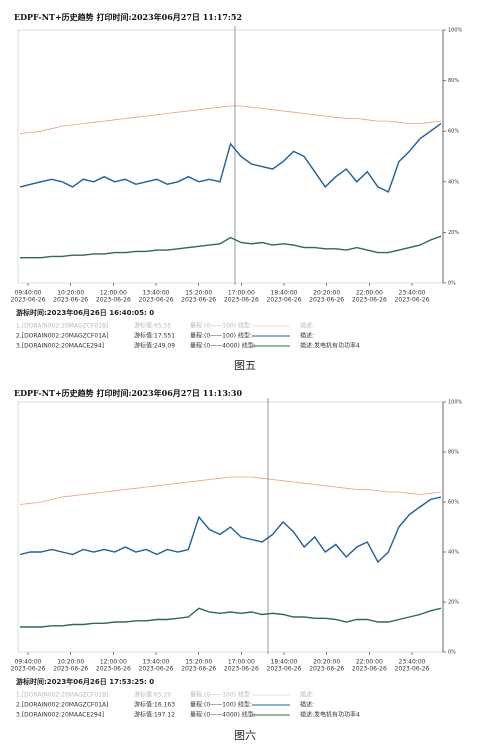 This screenshot has height=749, width=490. I want to click on print-header: EDPF-NT+历史趋势 打印时间:2023年06月27日 11:17:52, so click(128, 17).